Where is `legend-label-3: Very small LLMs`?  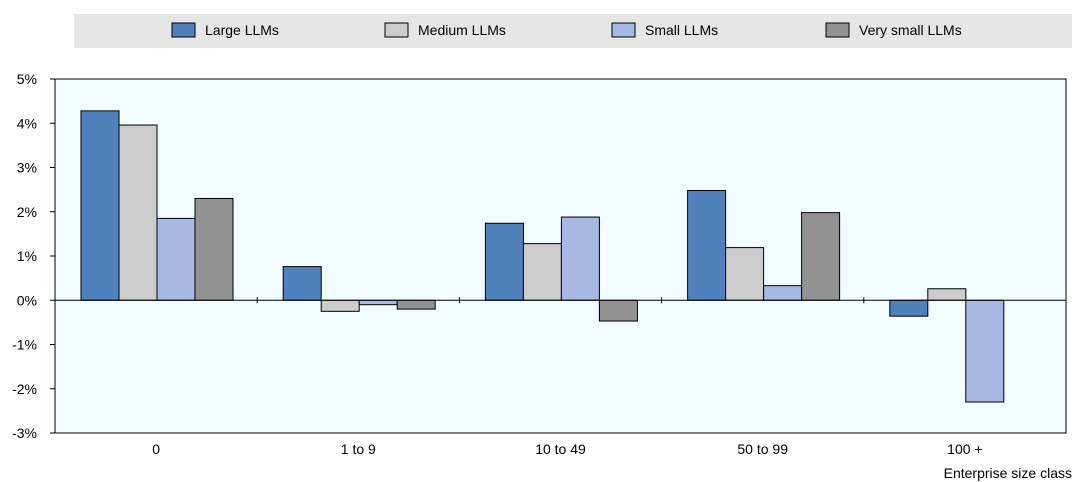
legend-label-3: Very small LLMs is located at coordinates (910, 30).